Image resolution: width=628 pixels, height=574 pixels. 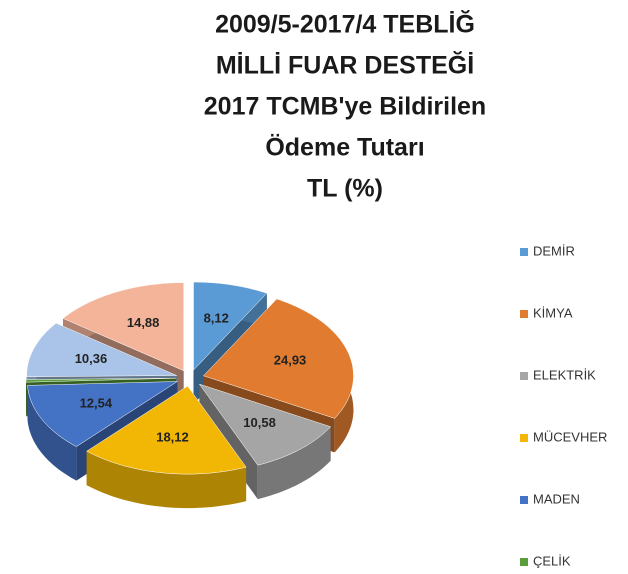 What do you see at coordinates (345, 107) in the screenshot?
I see `chart-title: 2017 TCMB'ye Bildirilen` at bounding box center [345, 107].